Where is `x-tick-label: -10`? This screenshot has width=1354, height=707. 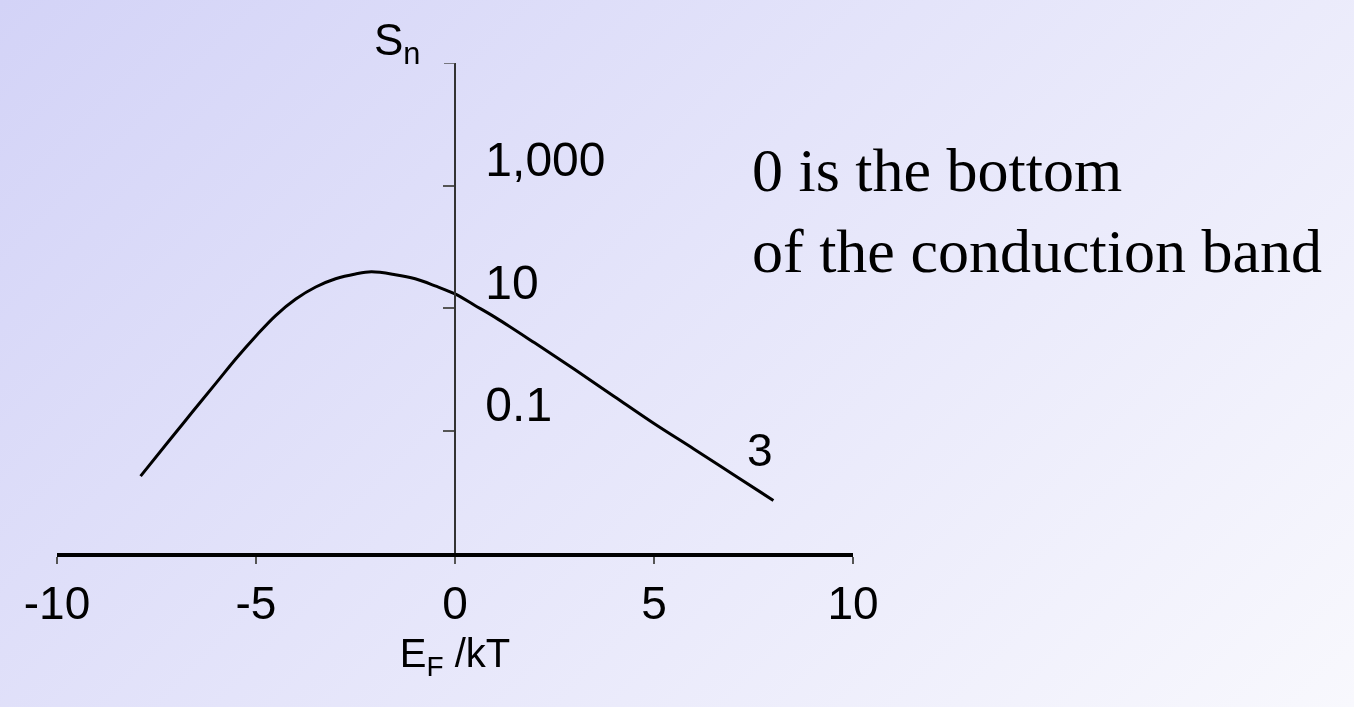 x-tick-label: -10 is located at coordinates (57, 603).